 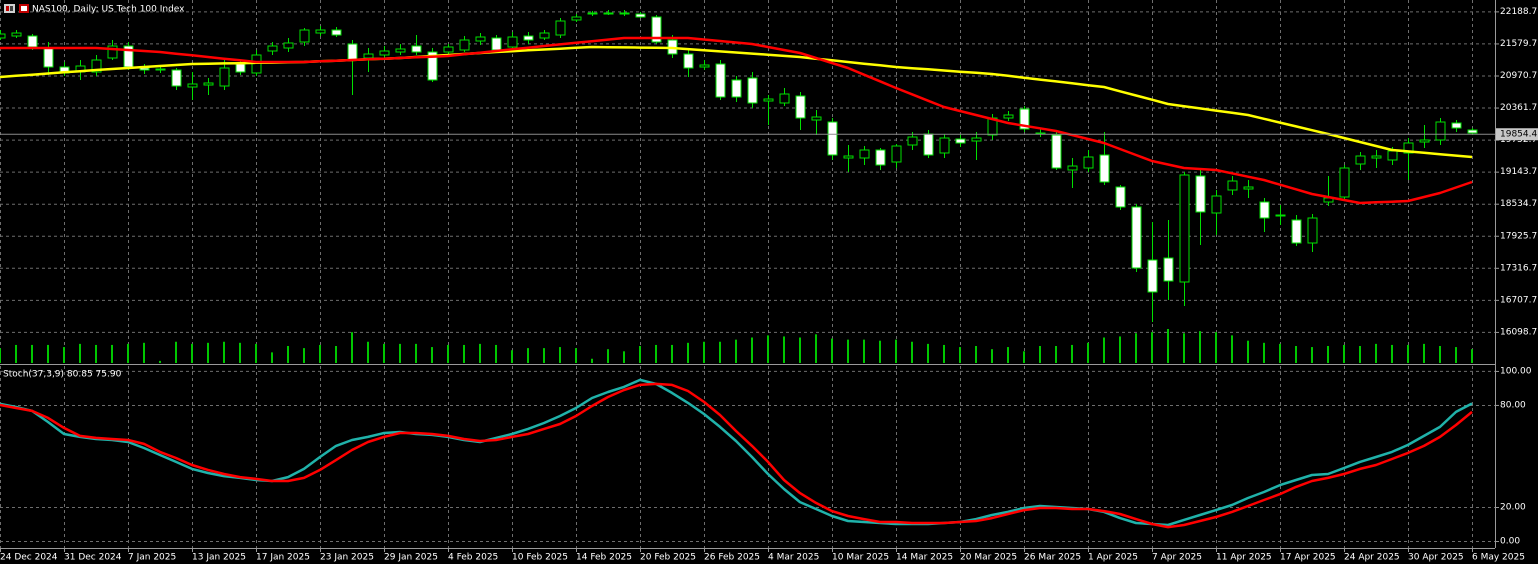 I want to click on x-tick-label: 6 May 2025, so click(x=1498, y=558).